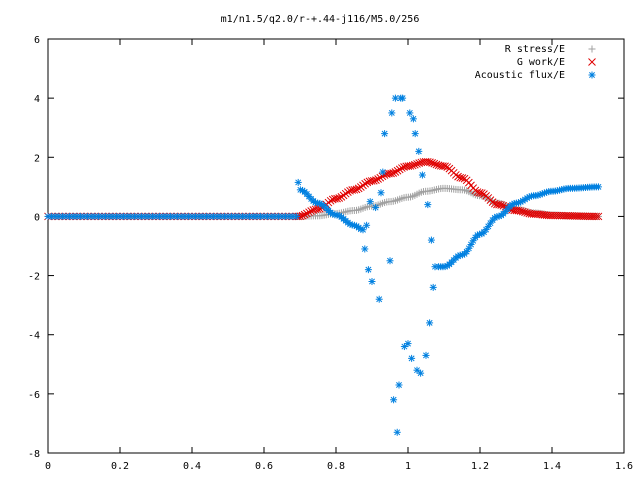 The width and height of the screenshot is (640, 480). What do you see at coordinates (34, 336) in the screenshot?
I see `y-tick-label: -4` at bounding box center [34, 336].